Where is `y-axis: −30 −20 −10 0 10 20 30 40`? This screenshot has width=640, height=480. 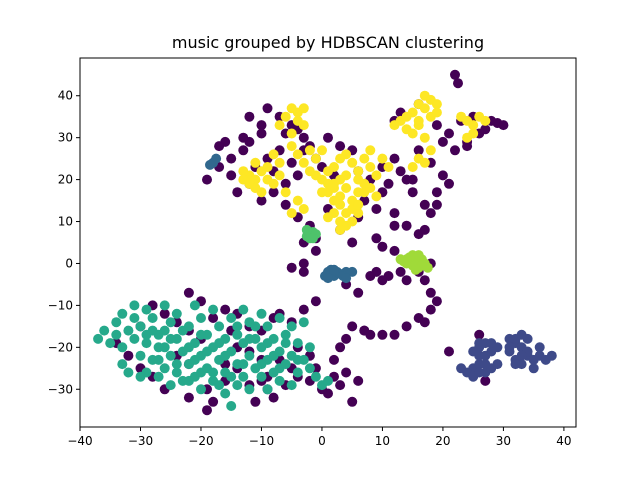 y-axis: −30 −20 −10 0 10 20 30 40 is located at coordinates (64, 242).